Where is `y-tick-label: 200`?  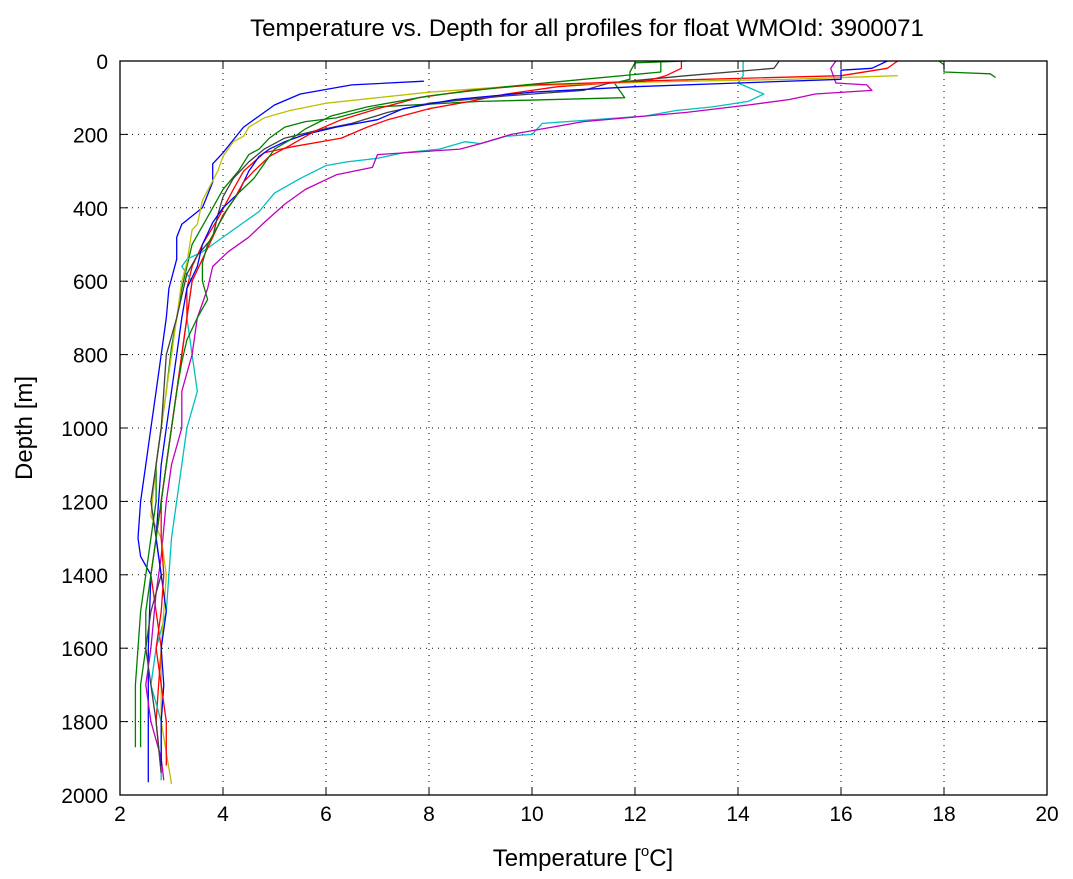 y-tick-label: 200 is located at coordinates (90, 135).